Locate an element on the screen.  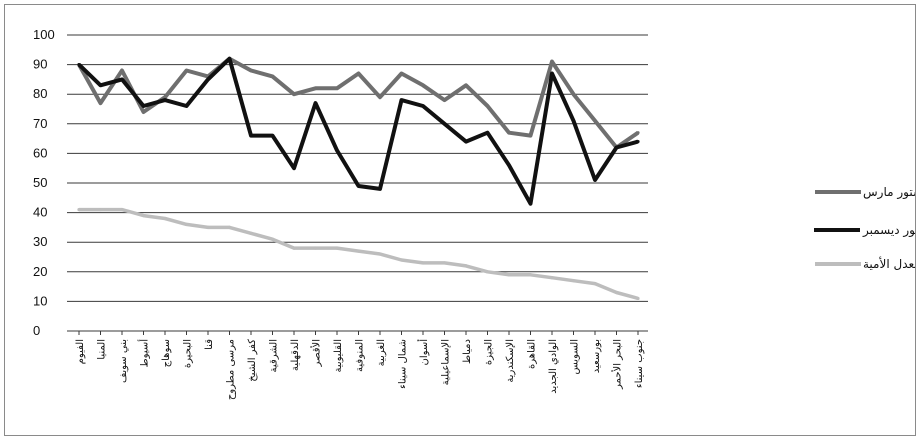
y-tick-label: 90 is located at coordinates (40, 64).